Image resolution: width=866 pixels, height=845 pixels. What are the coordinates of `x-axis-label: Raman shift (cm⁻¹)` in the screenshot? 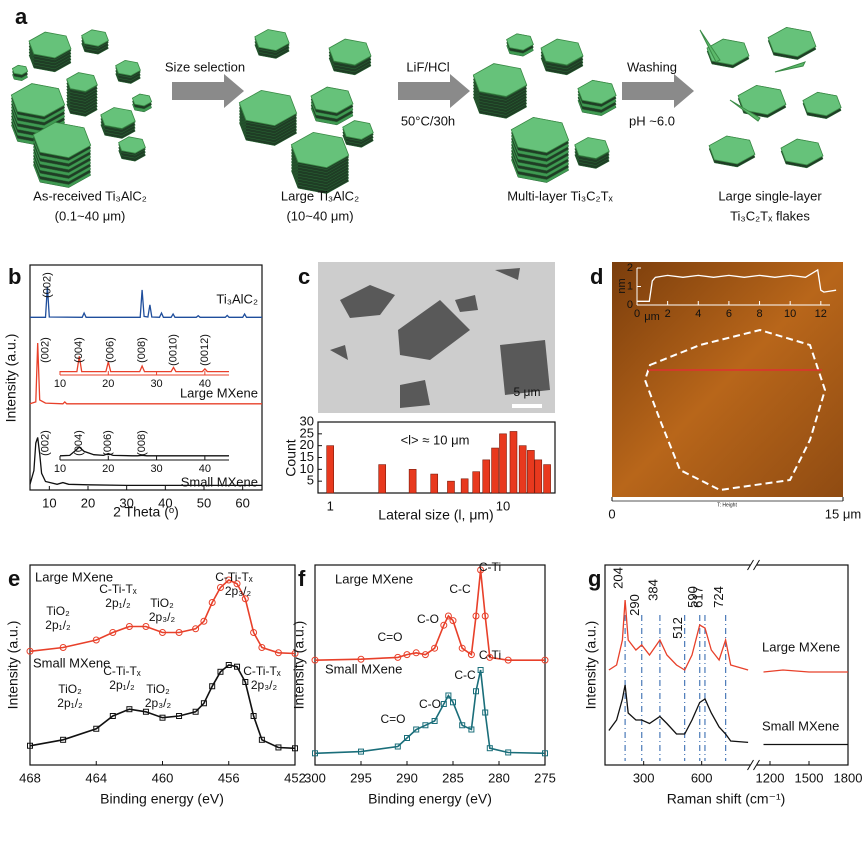 It's located at (726, 799).